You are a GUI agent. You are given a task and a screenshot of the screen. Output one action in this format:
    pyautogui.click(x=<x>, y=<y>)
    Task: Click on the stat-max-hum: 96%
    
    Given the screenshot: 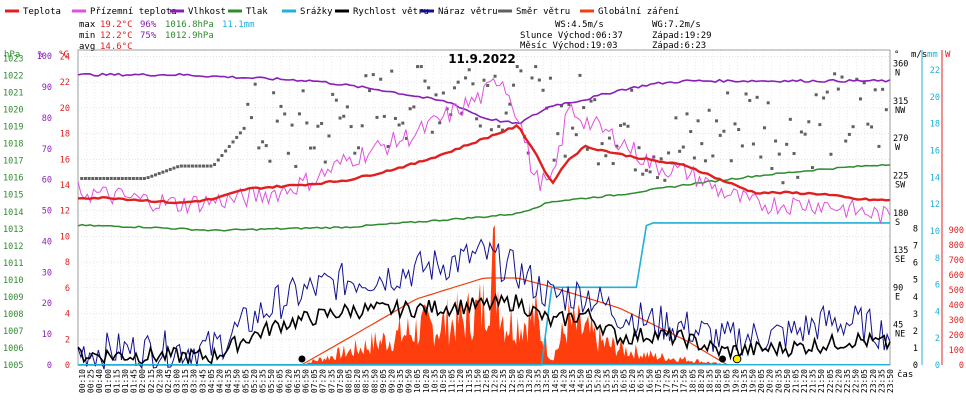 What is the action you would take?
    pyautogui.click(x=148, y=25)
    